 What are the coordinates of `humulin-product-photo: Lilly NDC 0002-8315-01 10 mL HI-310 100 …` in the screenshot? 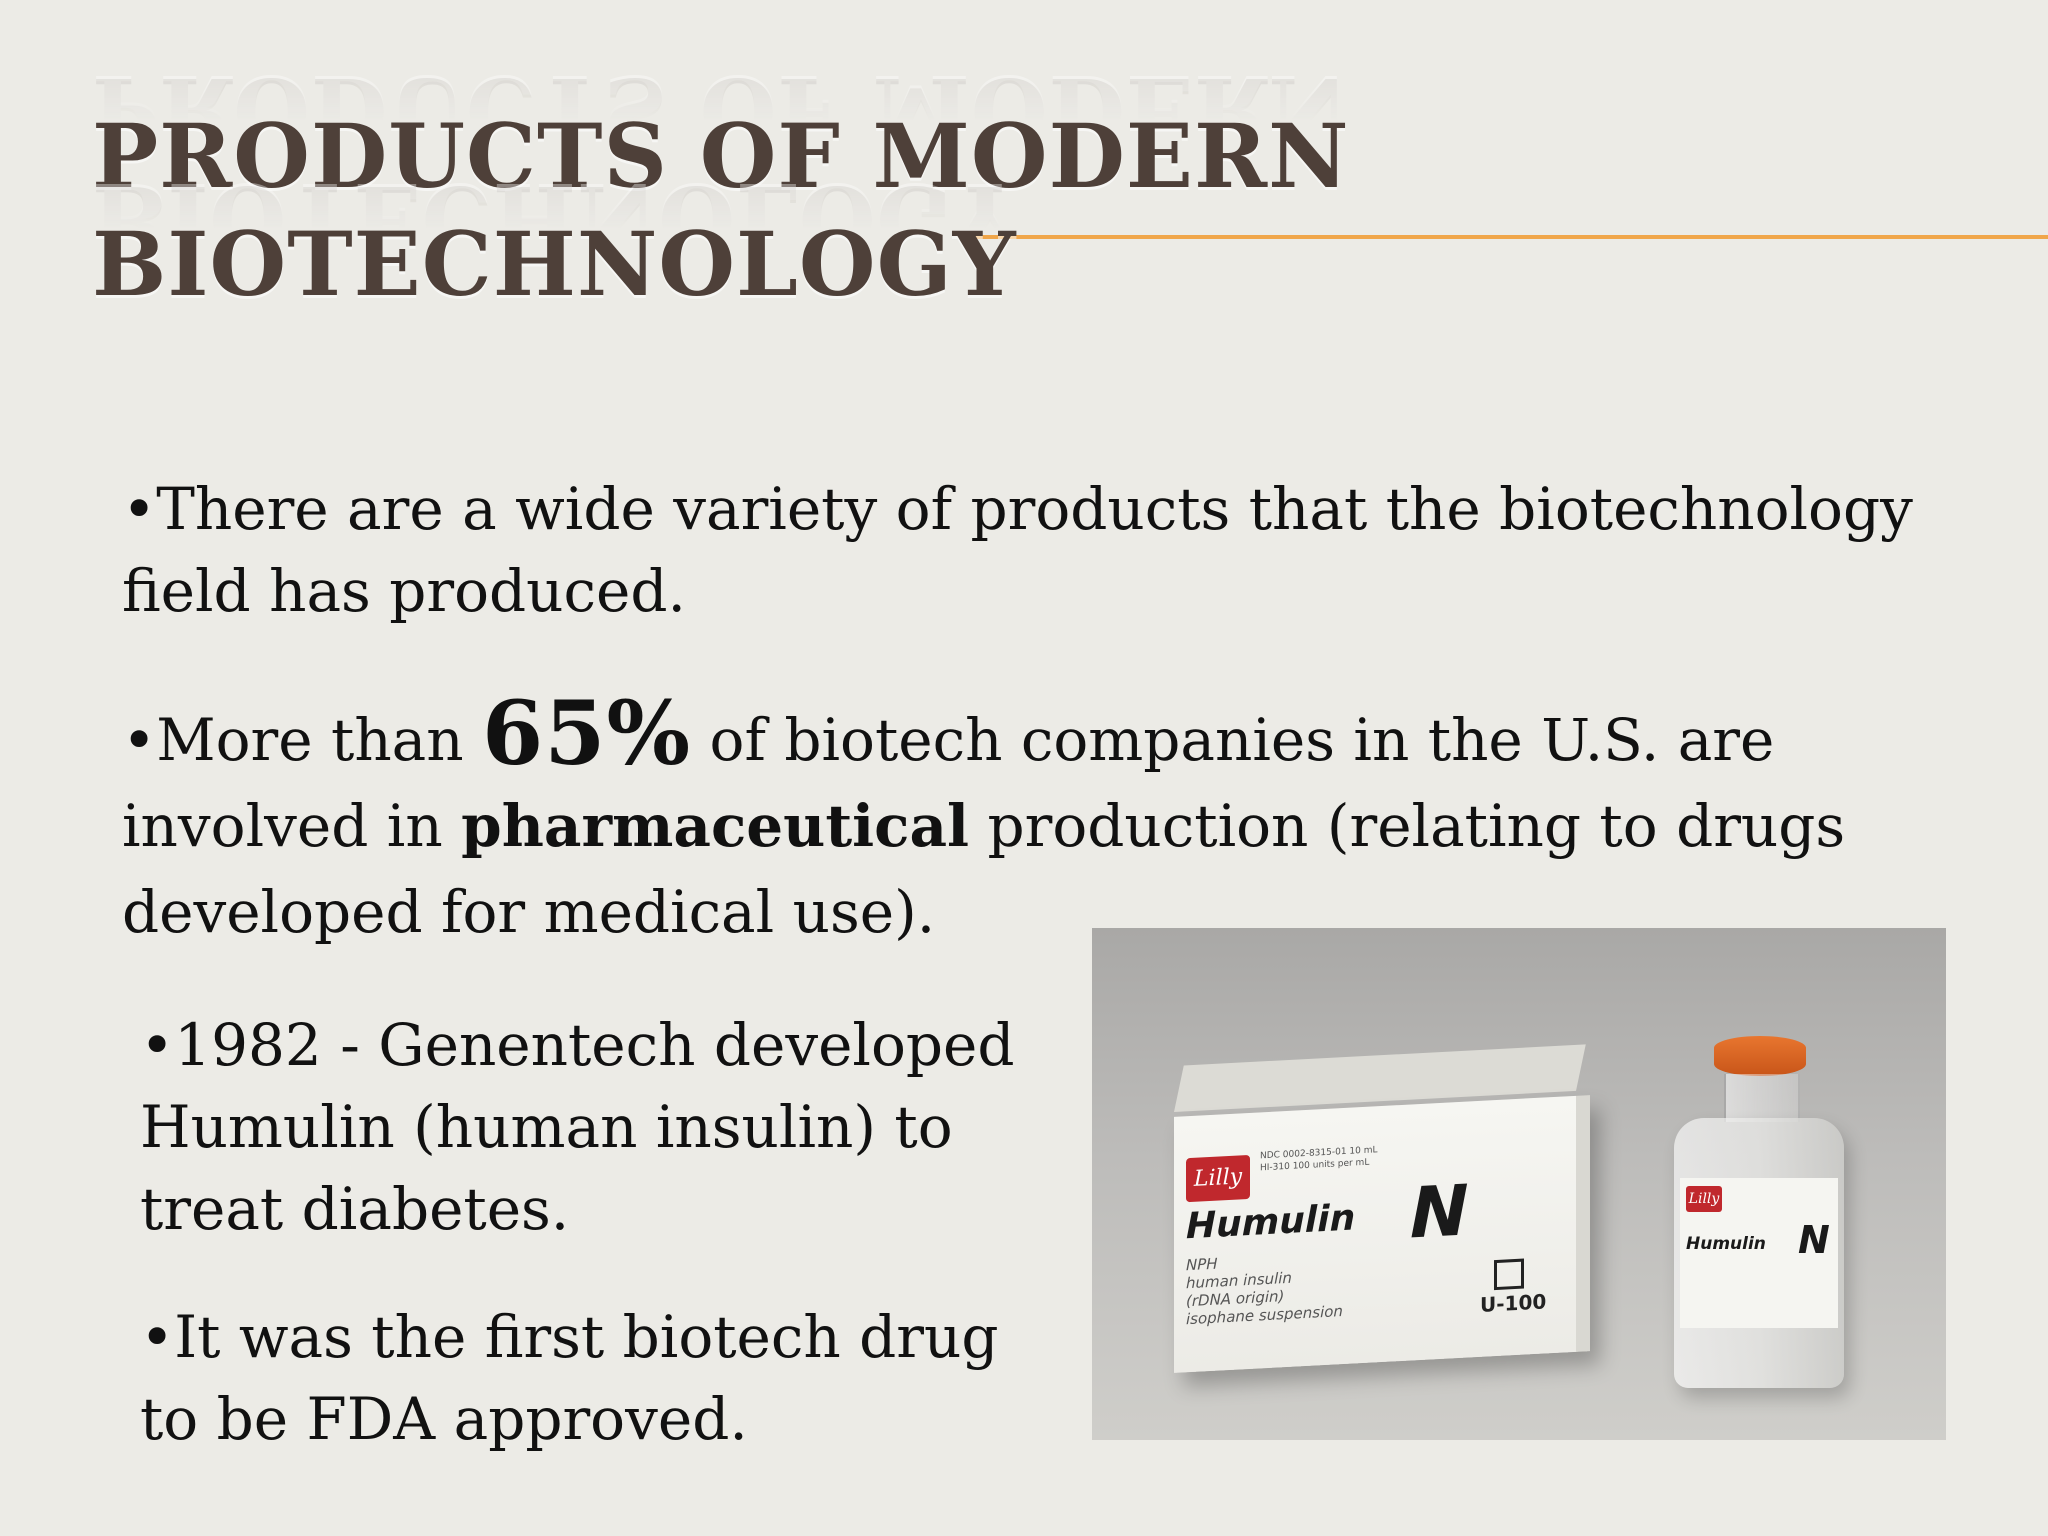 It's located at (1519, 1184).